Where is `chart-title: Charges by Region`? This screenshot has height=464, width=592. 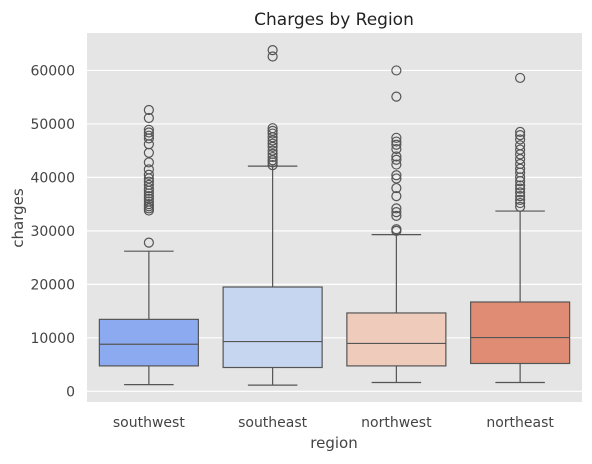 chart-title: Charges by Region is located at coordinates (334, 20).